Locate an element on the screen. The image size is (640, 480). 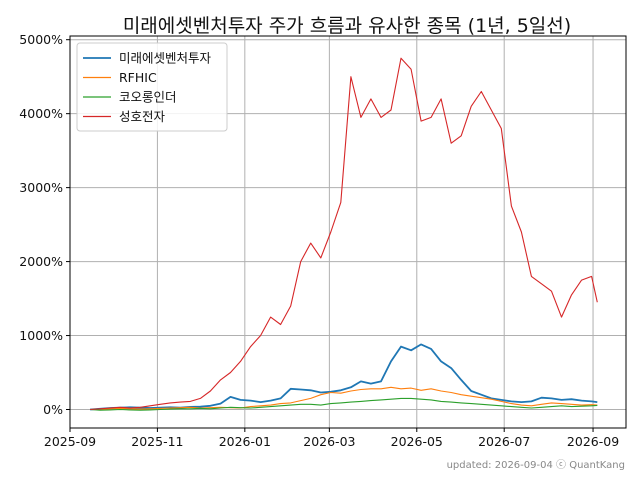
y-tick-label: 2000% is located at coordinates (41, 261).